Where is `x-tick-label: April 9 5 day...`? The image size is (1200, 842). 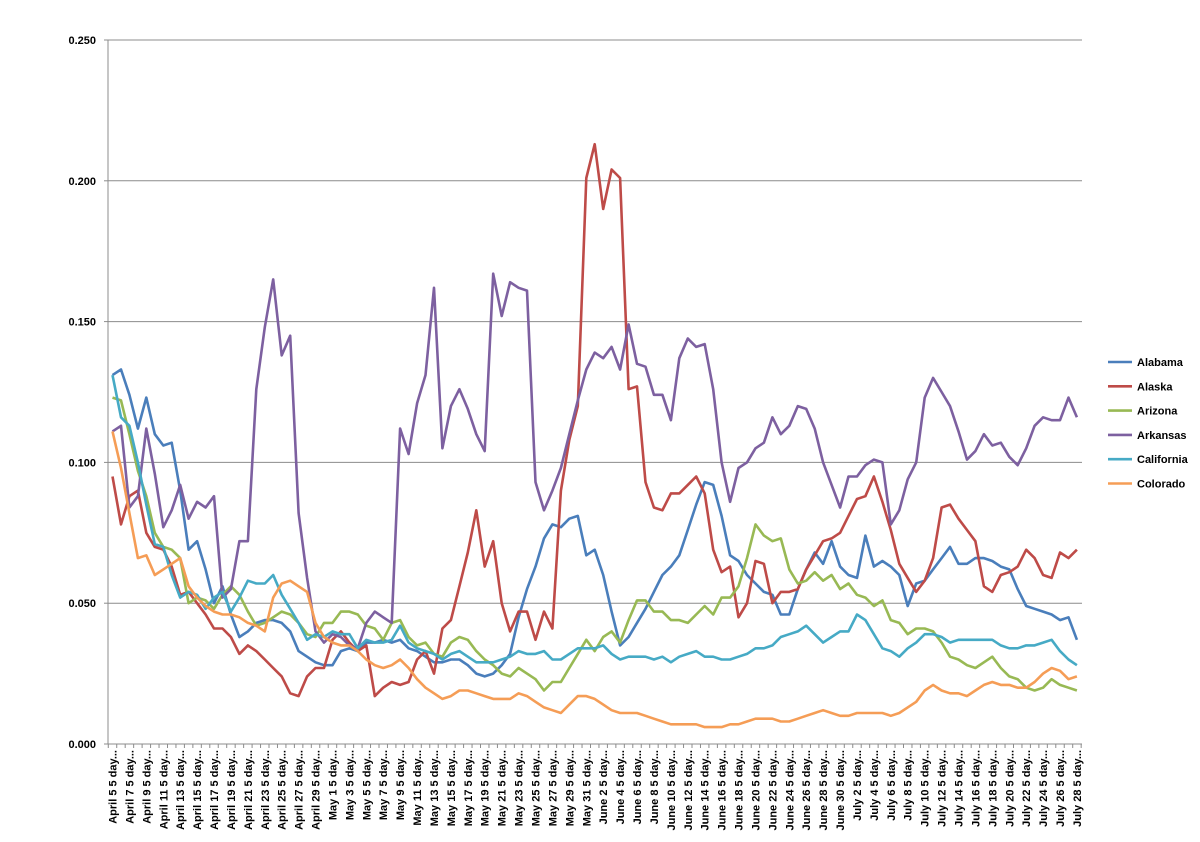 x-tick-label: April 9 5 day... is located at coordinates (147, 787).